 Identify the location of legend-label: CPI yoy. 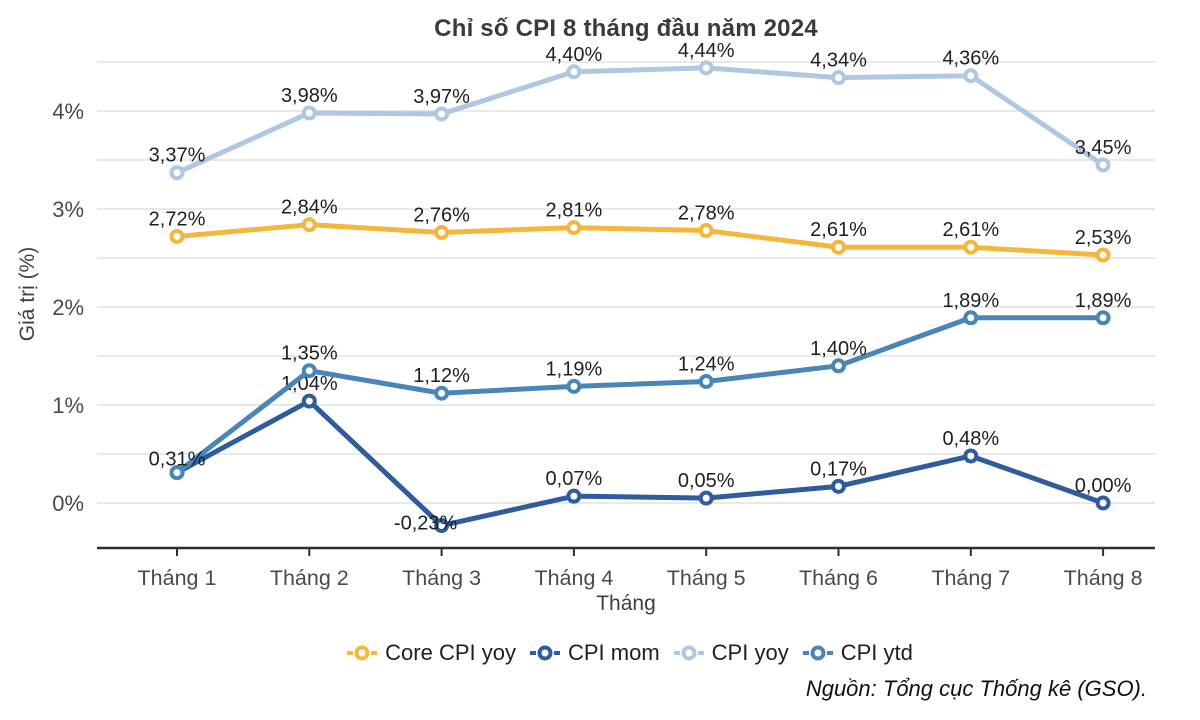
(750, 652).